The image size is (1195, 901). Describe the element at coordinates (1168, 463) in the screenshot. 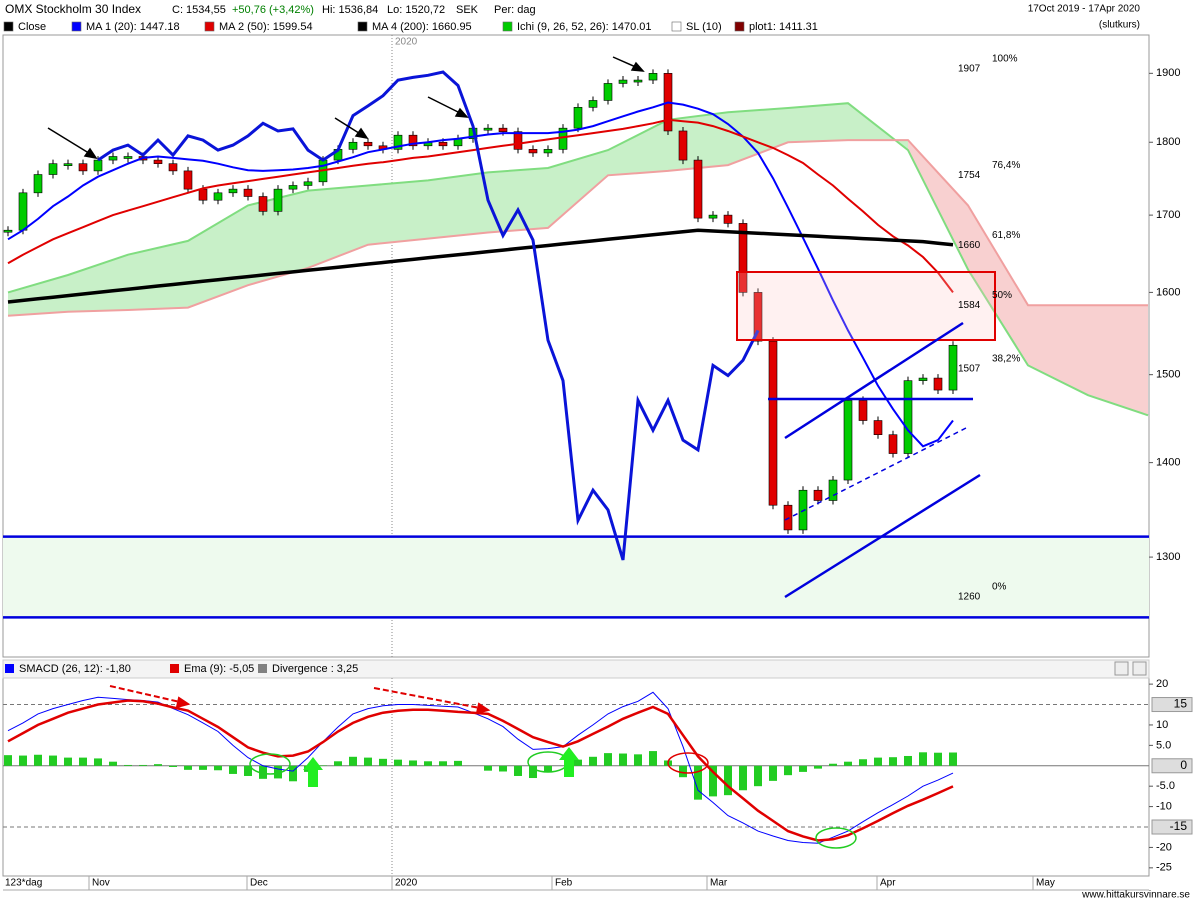

I see `y-tick-label: 1400` at that location.